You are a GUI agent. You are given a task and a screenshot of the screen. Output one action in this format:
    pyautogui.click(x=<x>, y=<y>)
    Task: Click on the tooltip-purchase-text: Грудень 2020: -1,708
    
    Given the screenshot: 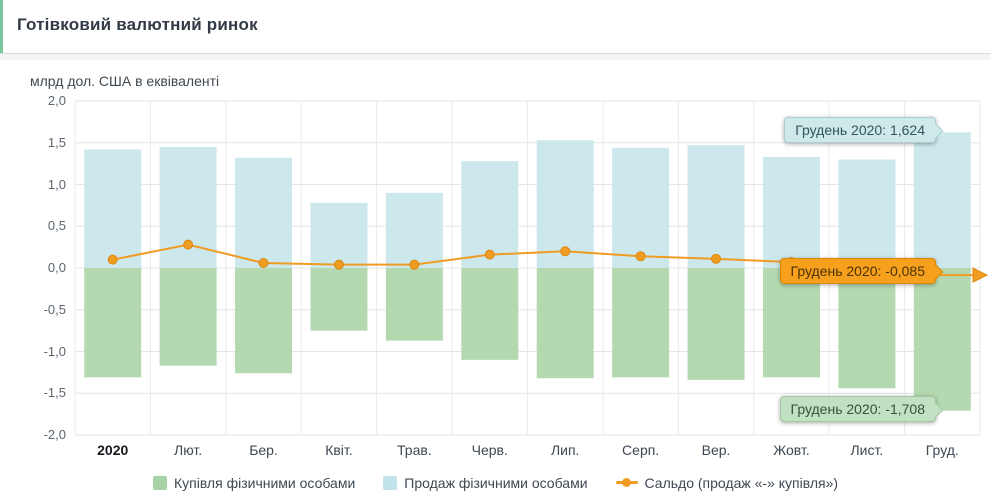 What is the action you would take?
    pyautogui.click(x=857, y=409)
    